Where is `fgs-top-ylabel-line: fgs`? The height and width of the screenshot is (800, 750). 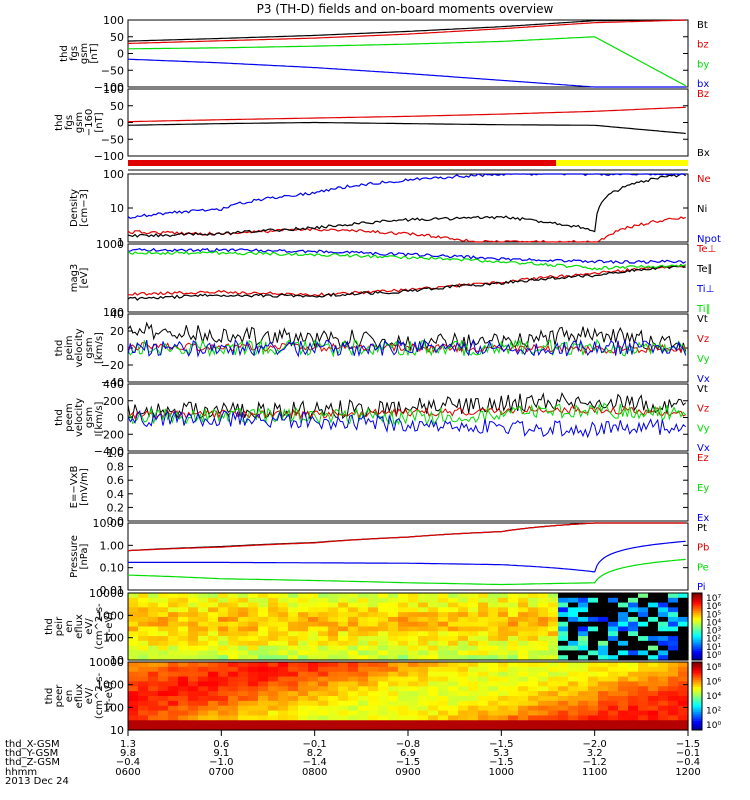
fgs-top-ylabel-line: fgs is located at coordinates (74, 53).